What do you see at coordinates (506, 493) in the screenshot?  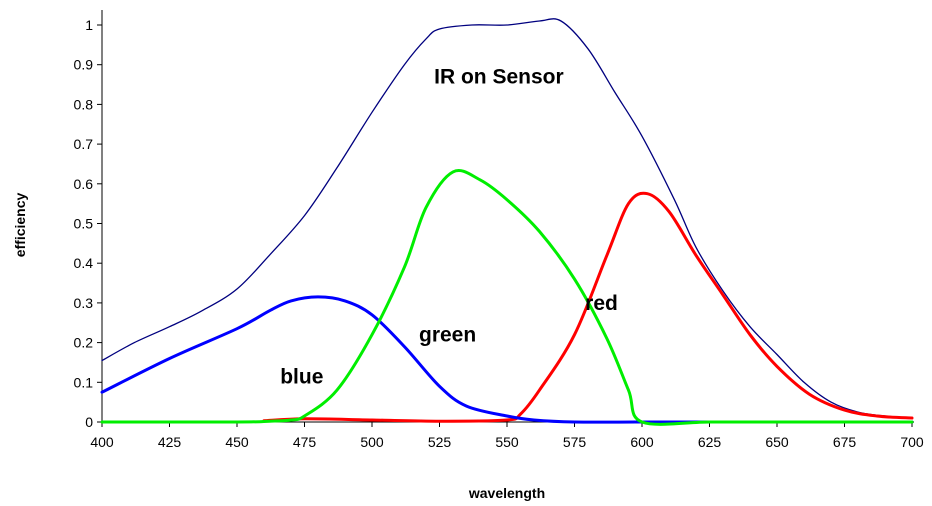 I see `x-axis-title: wavelength` at bounding box center [506, 493].